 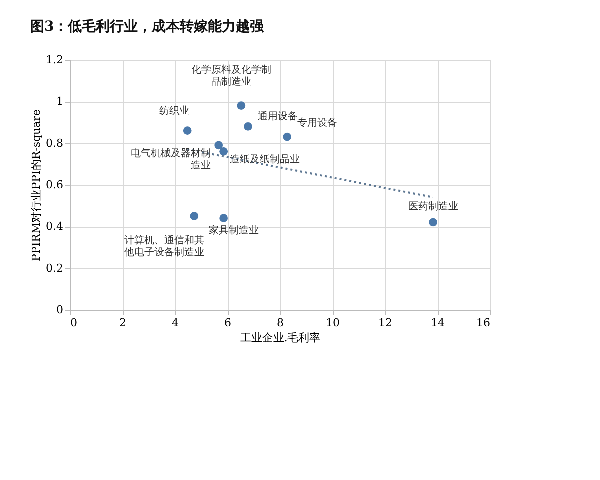 I want to click on y-tick-label: 0.4, so click(x=55, y=227).